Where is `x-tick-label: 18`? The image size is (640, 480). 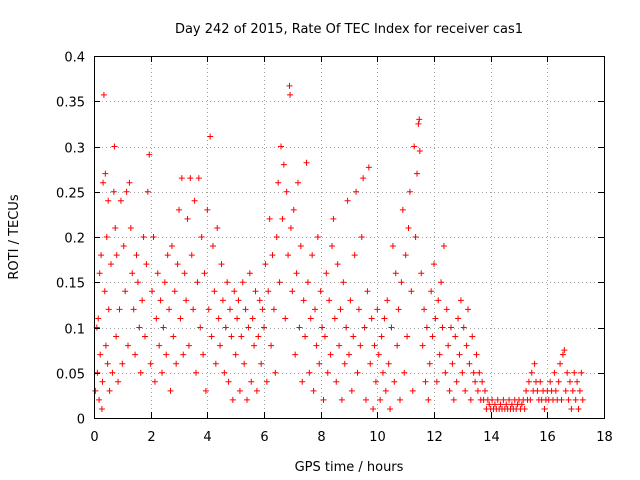 x-tick-label: 18 is located at coordinates (604, 437).